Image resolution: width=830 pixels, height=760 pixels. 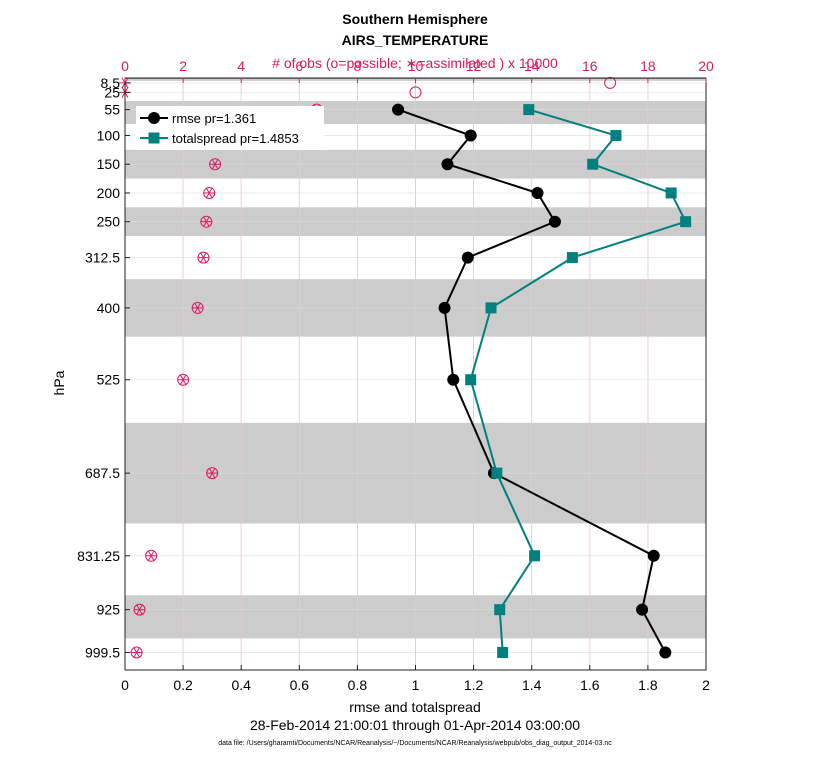 What do you see at coordinates (532, 66) in the screenshot?
I see `top-tick-label: 14` at bounding box center [532, 66].